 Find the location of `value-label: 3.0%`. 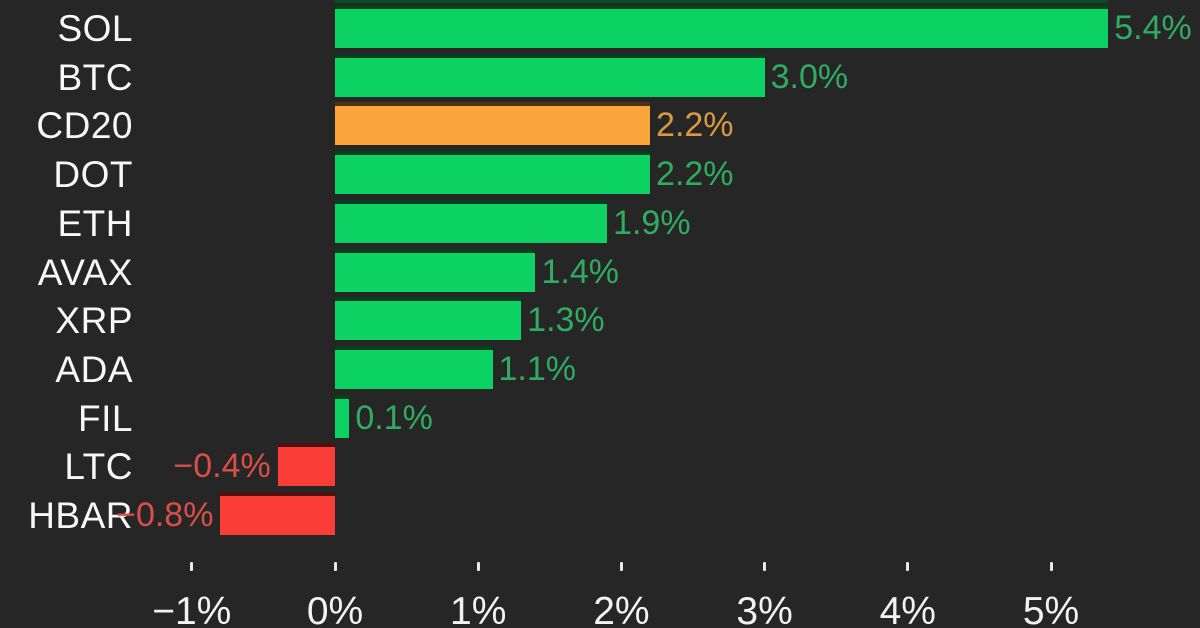

value-label: 3.0% is located at coordinates (809, 76).